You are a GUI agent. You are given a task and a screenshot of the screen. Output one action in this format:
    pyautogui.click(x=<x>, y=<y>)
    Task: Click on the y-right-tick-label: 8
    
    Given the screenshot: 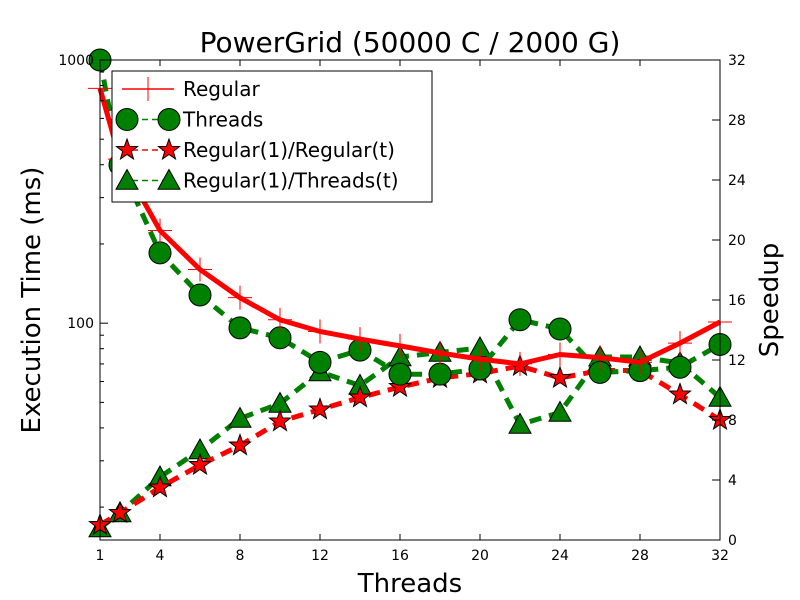 What is the action you would take?
    pyautogui.click(x=732, y=421)
    